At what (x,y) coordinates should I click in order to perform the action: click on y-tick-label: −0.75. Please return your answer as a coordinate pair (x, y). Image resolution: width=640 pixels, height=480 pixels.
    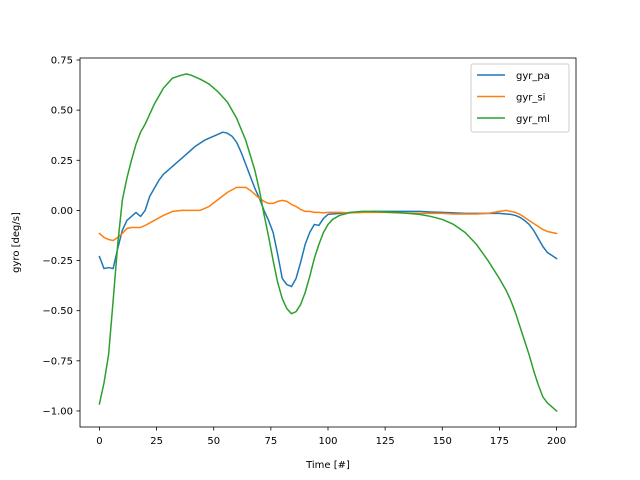
    Looking at the image, I should click on (57, 361).